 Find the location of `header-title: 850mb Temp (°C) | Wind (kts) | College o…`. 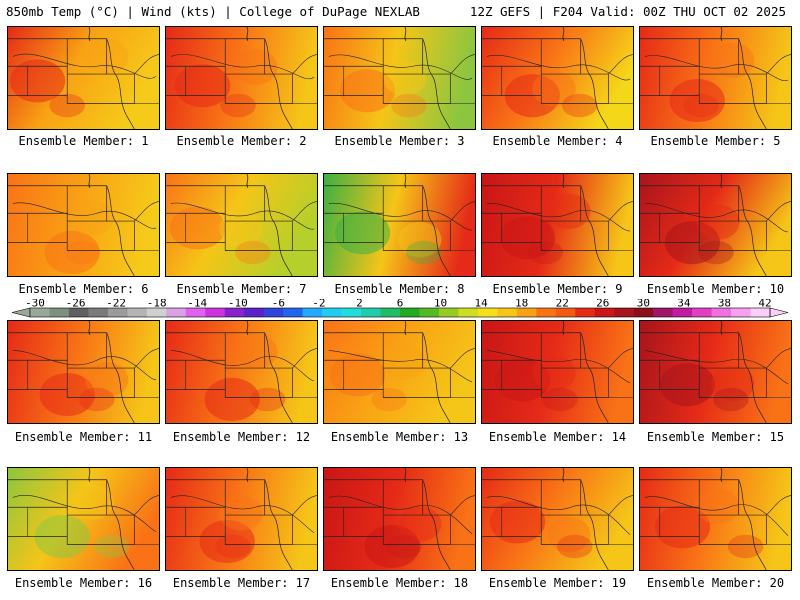

header-title: 850mb Temp (°C) | Wind (kts) | College o… is located at coordinates (213, 11).